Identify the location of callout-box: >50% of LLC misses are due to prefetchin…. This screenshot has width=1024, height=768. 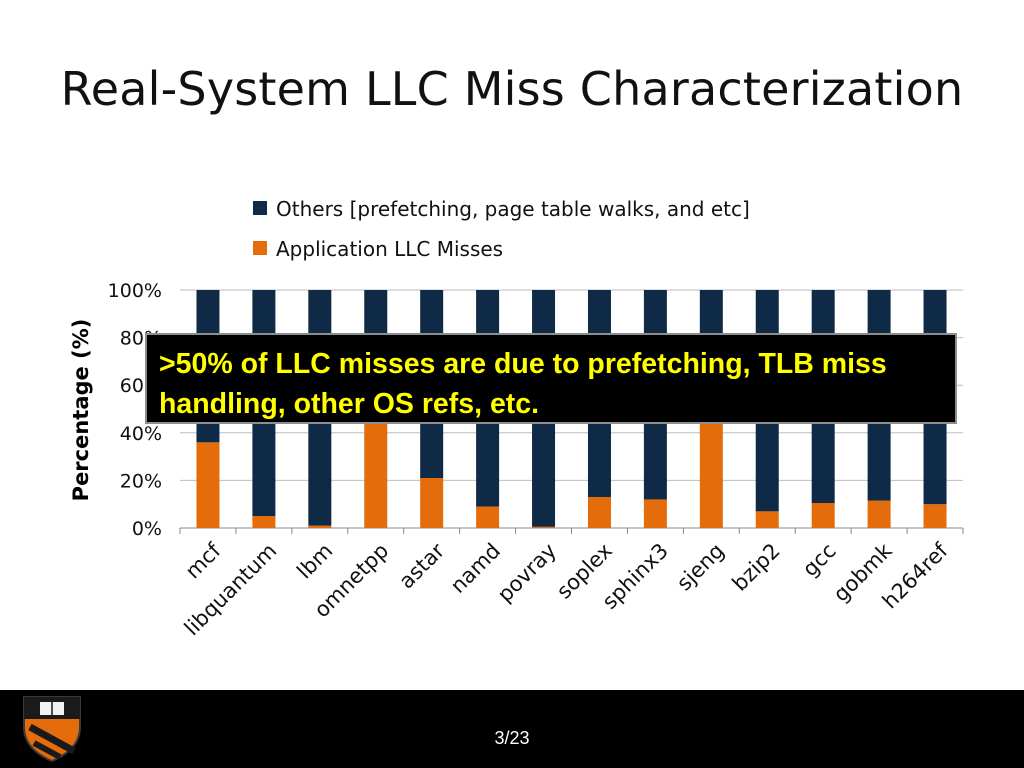
(551, 378).